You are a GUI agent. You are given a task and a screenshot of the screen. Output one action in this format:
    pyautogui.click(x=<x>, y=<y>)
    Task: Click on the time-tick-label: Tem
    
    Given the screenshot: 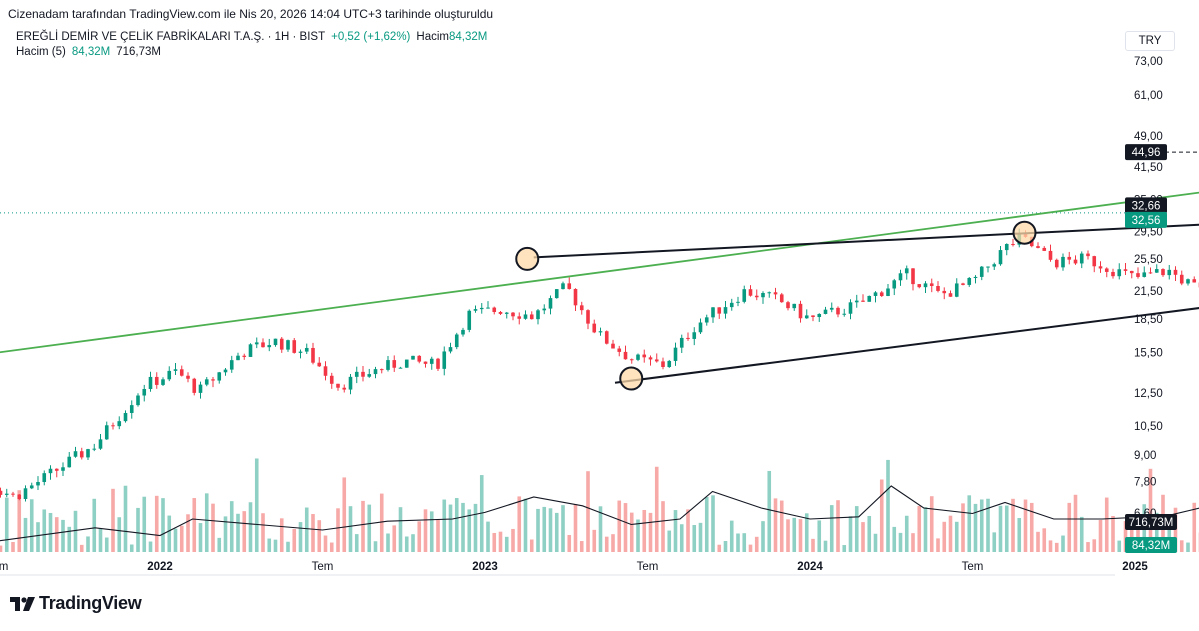 What is the action you would take?
    pyautogui.click(x=4, y=567)
    